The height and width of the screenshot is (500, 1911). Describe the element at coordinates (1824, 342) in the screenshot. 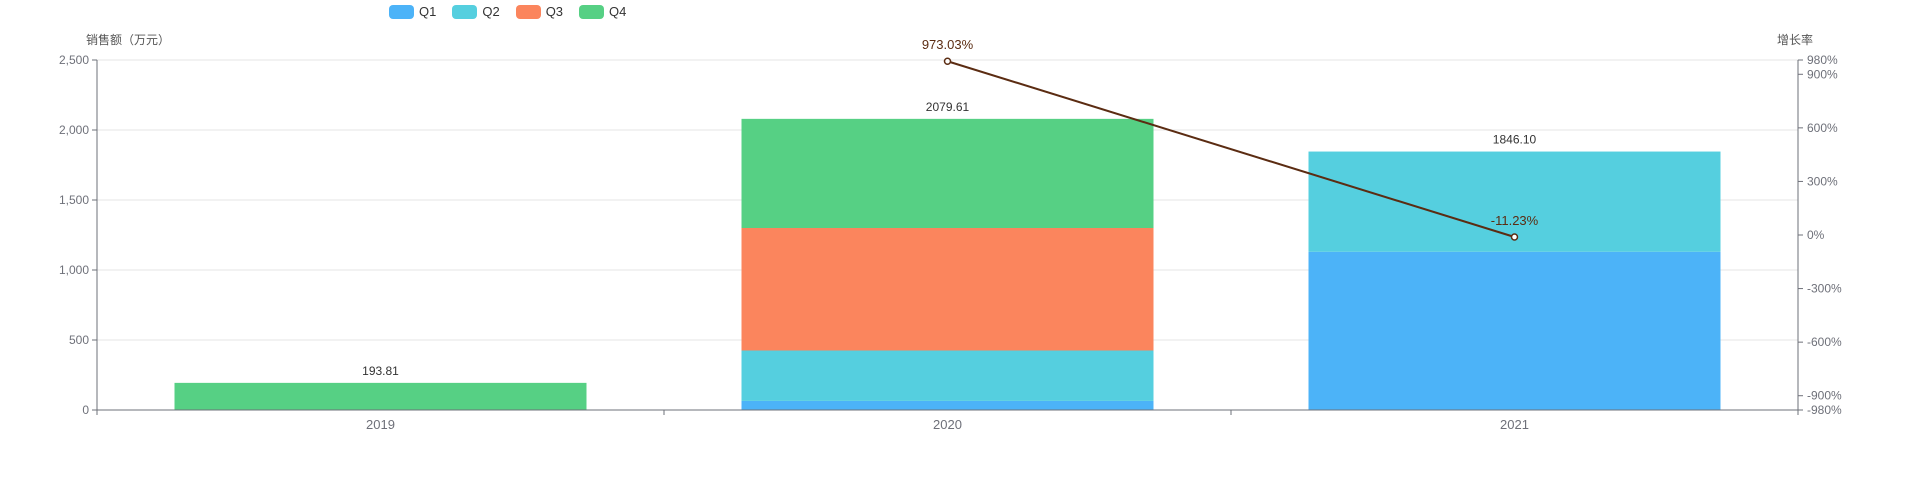

I see `y2-tick-label: -600%` at that location.